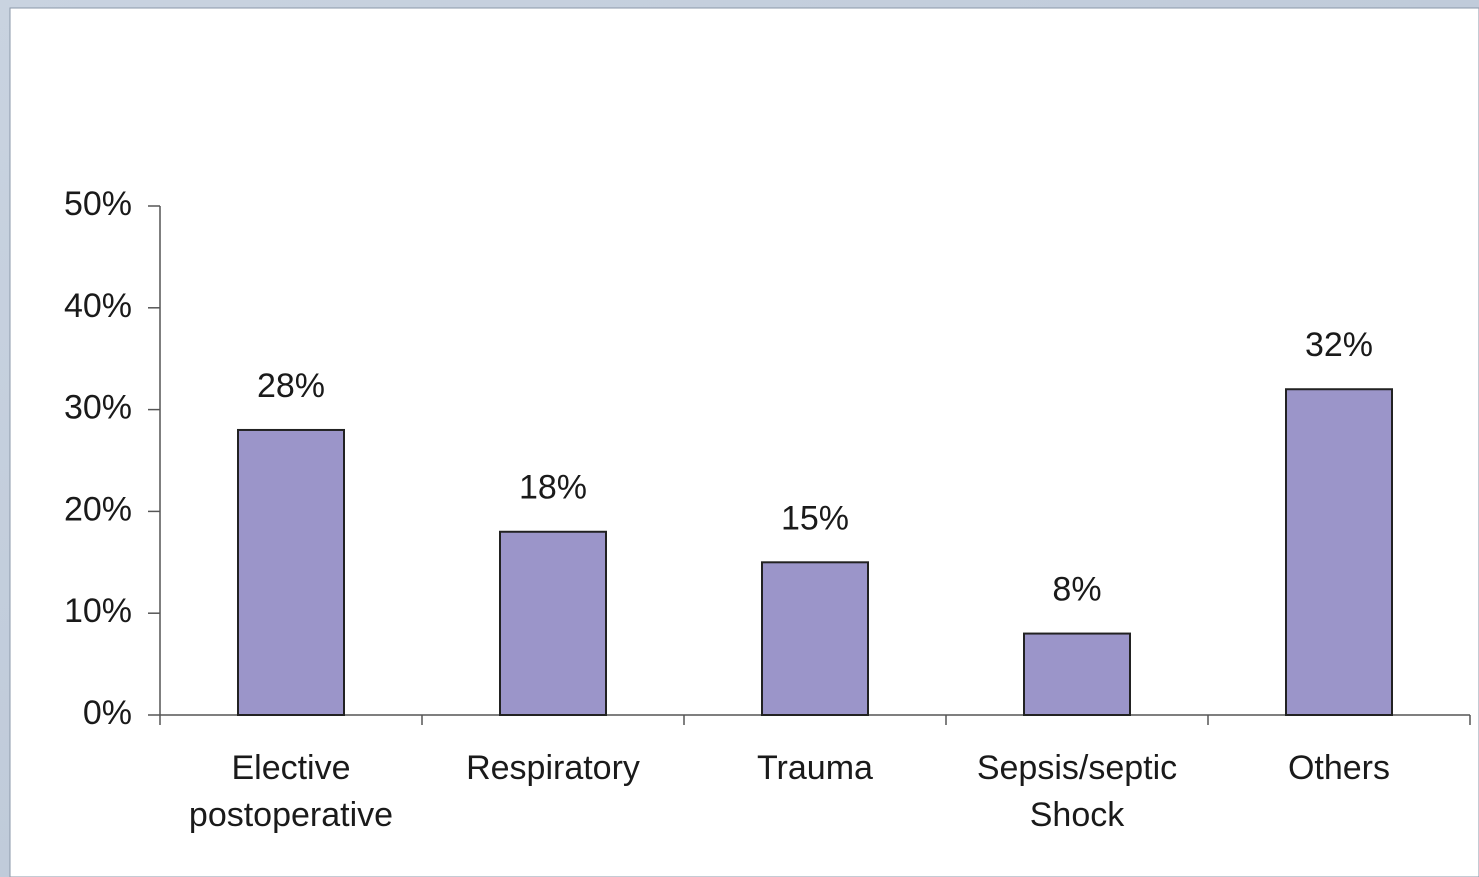 The image size is (1479, 877). I want to click on y-tick-label: 0%, so click(107, 713).